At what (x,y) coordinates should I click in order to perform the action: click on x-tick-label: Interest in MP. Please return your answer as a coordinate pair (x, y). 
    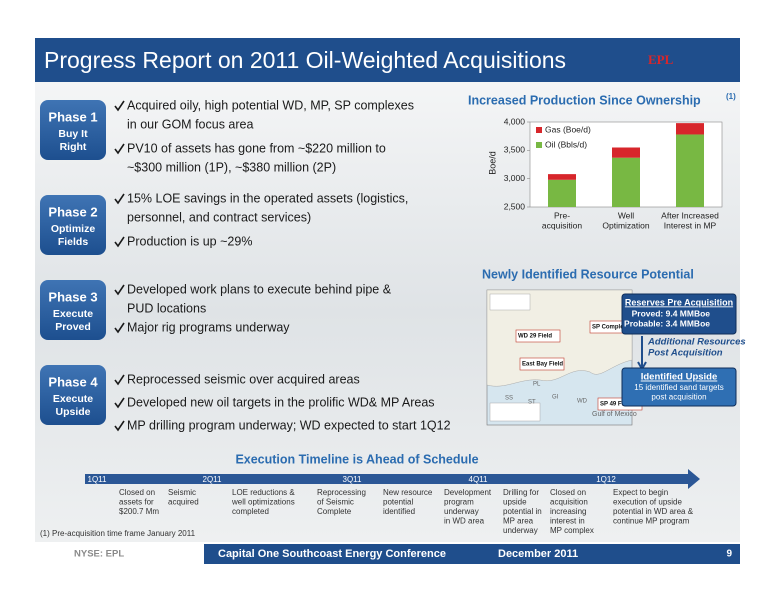
    Looking at the image, I should click on (690, 225).